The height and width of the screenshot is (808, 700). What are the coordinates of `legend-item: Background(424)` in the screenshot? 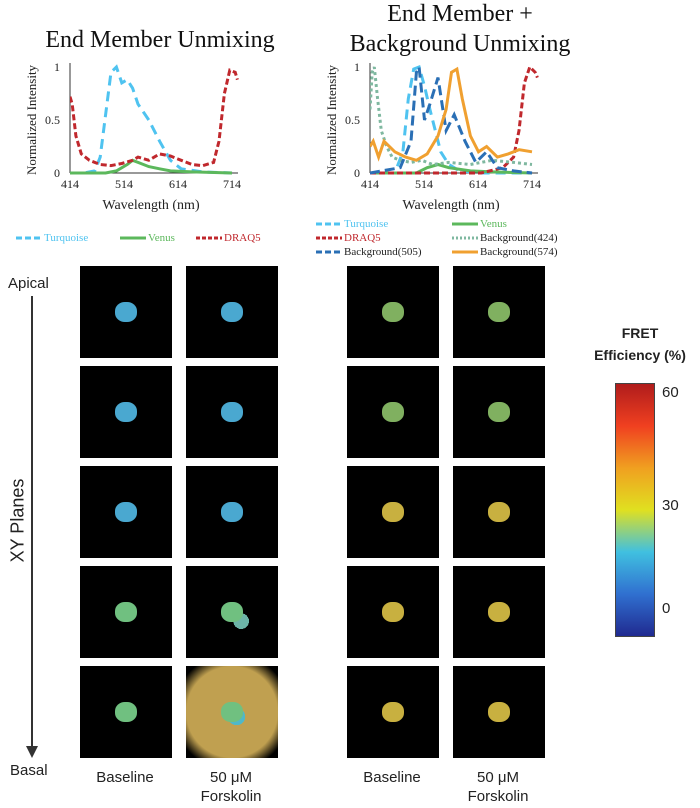 It's located at (505, 238).